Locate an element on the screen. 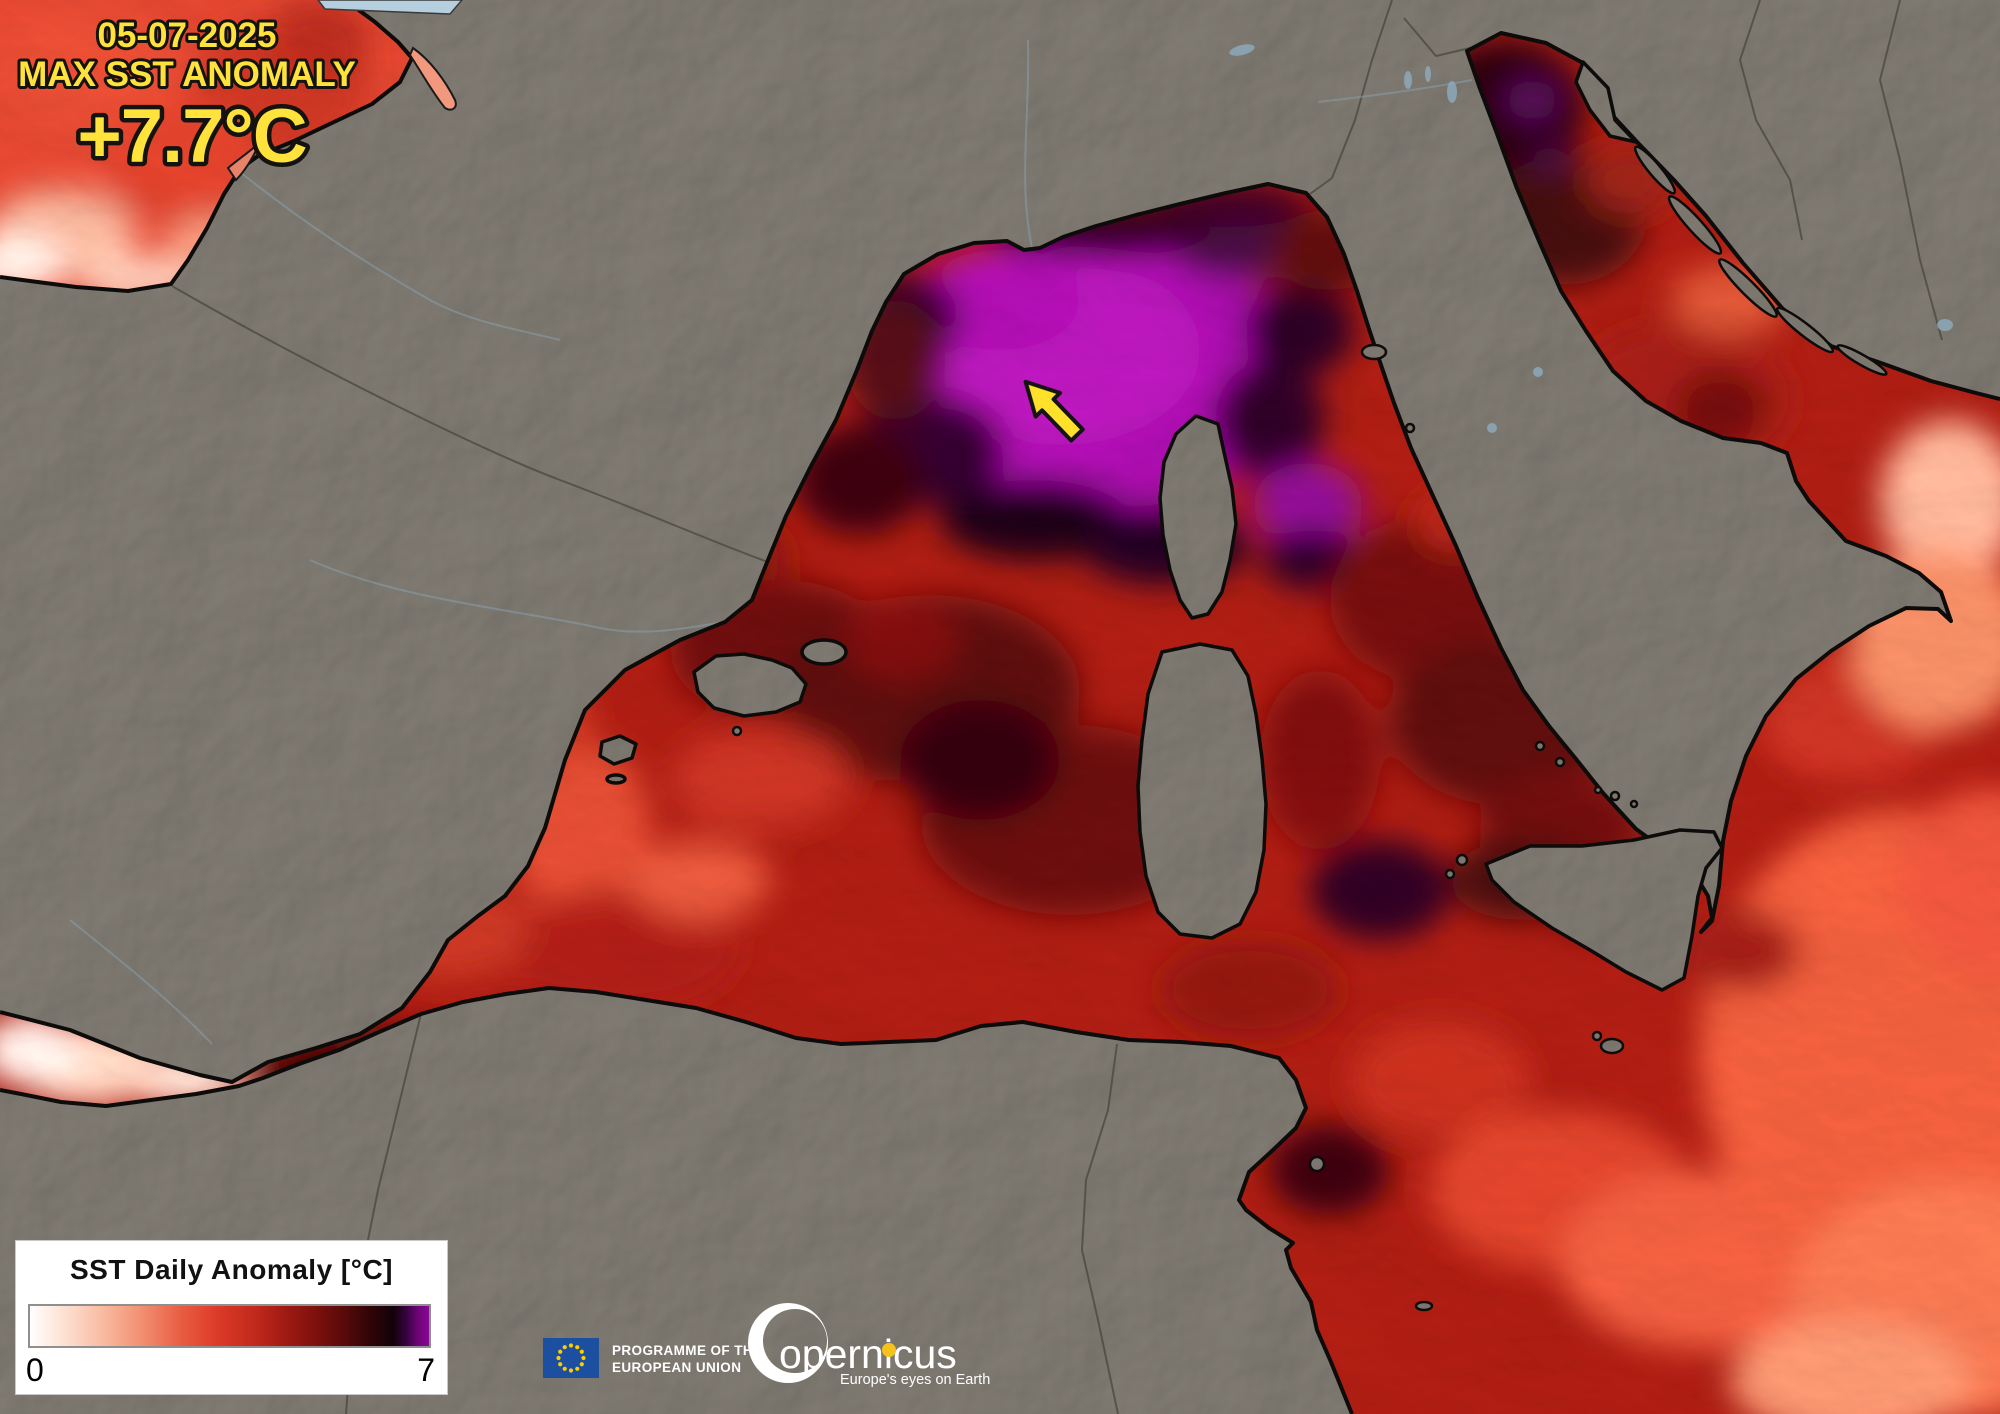 The width and height of the screenshot is (2000, 1414). eu-flag-stars is located at coordinates (571, 1358).